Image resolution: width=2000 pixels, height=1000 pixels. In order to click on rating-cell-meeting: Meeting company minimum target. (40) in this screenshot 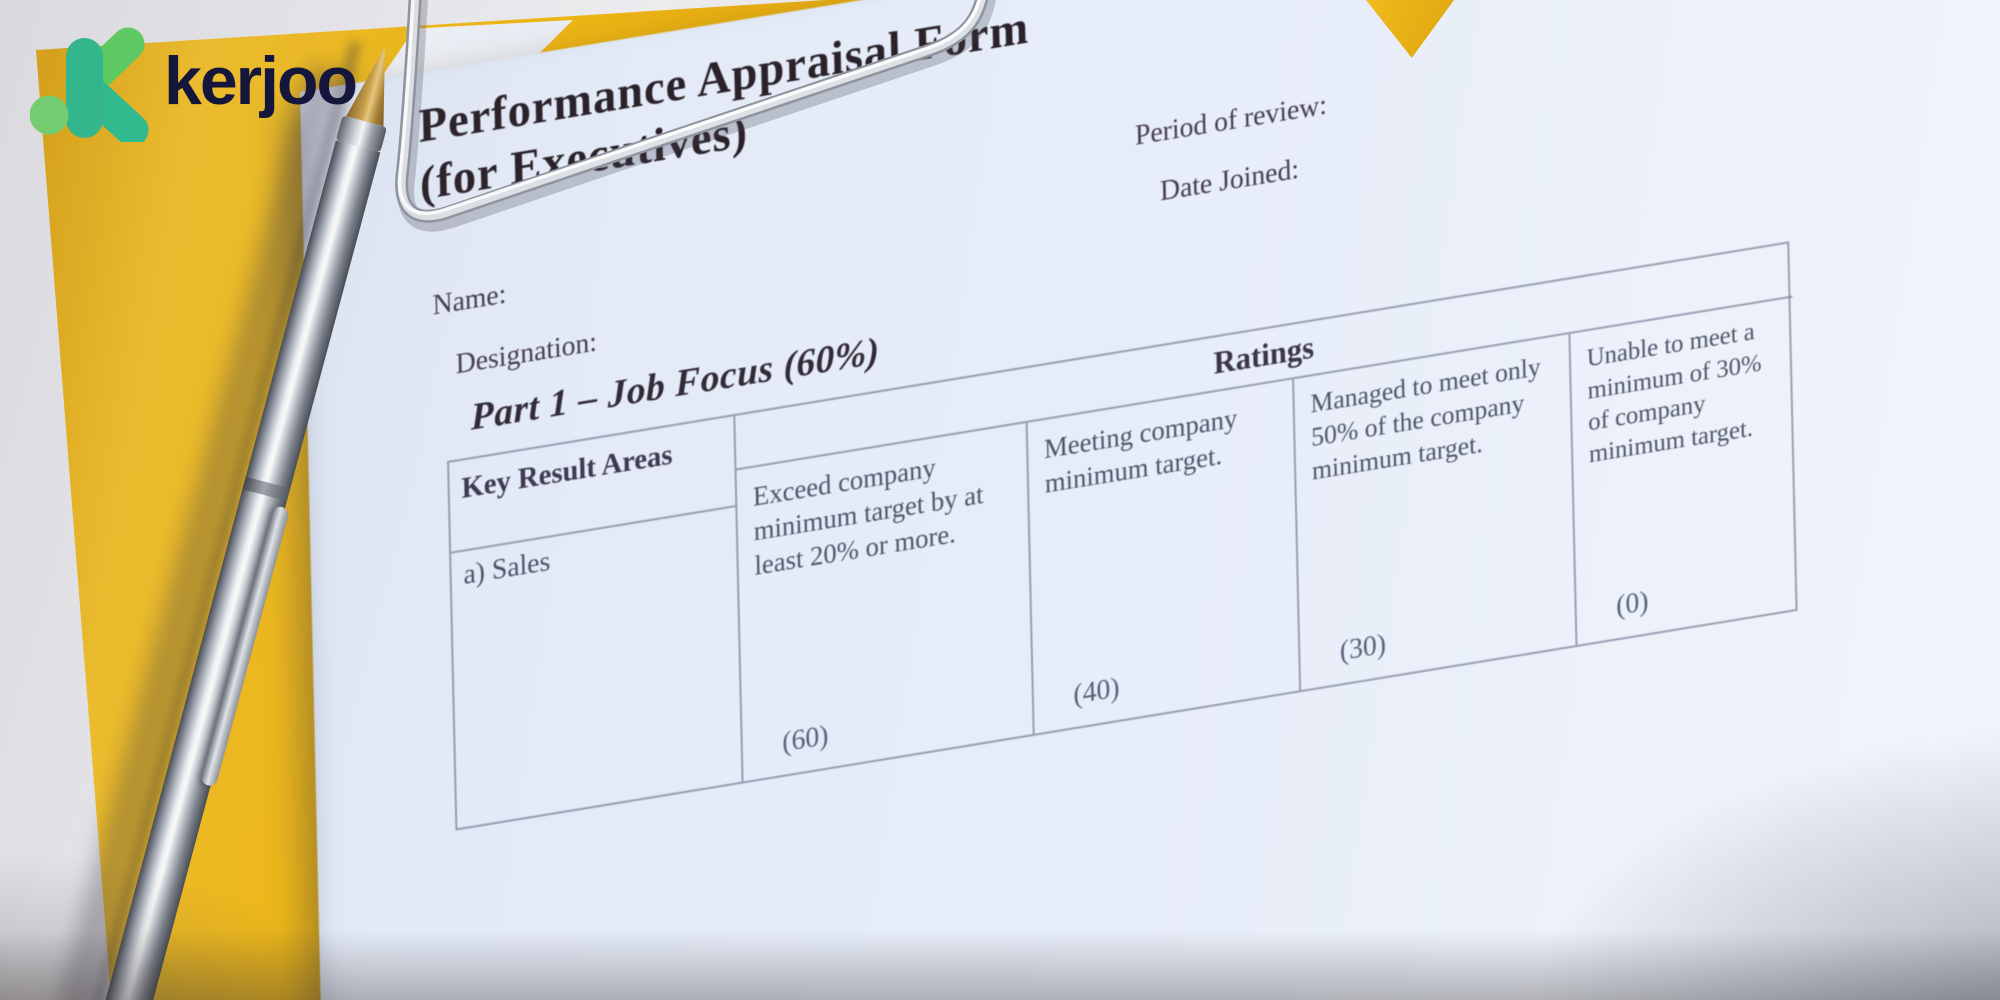, I will do `click(1164, 556)`.